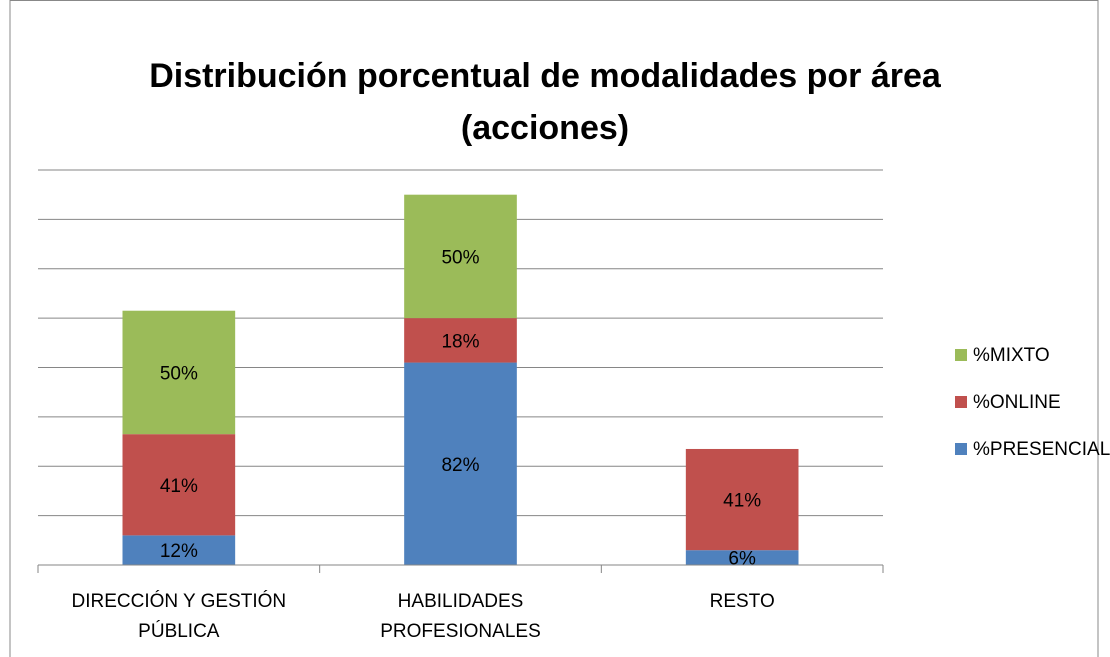 The width and height of the screenshot is (1110, 657). What do you see at coordinates (545, 128) in the screenshot?
I see `chart-title: (acciones)` at bounding box center [545, 128].